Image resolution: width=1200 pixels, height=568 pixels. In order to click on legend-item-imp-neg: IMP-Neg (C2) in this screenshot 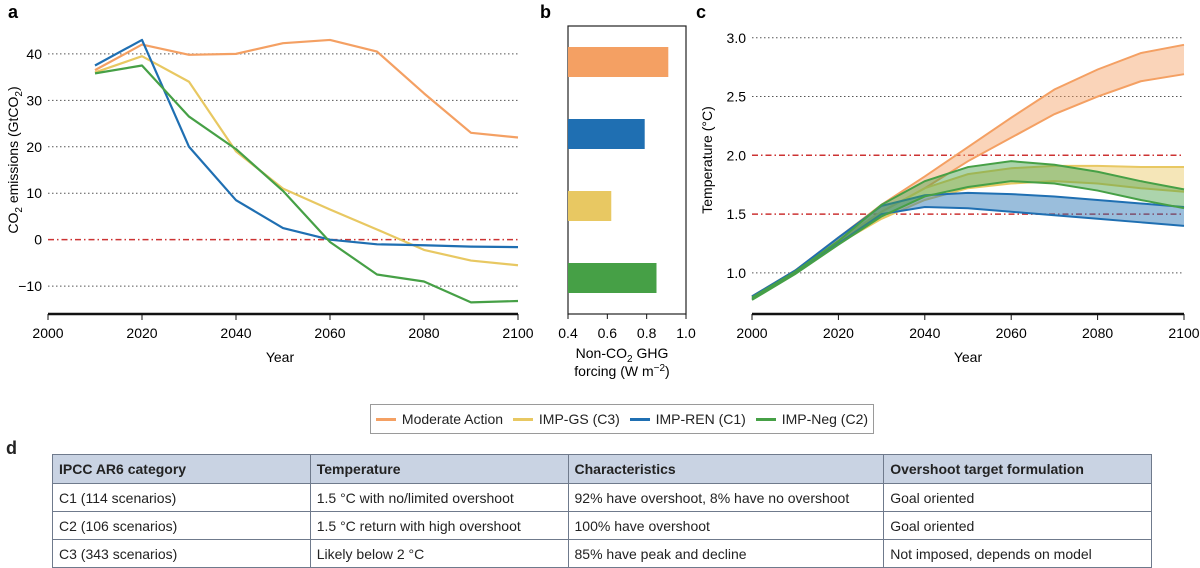, I will do `click(812, 419)`.